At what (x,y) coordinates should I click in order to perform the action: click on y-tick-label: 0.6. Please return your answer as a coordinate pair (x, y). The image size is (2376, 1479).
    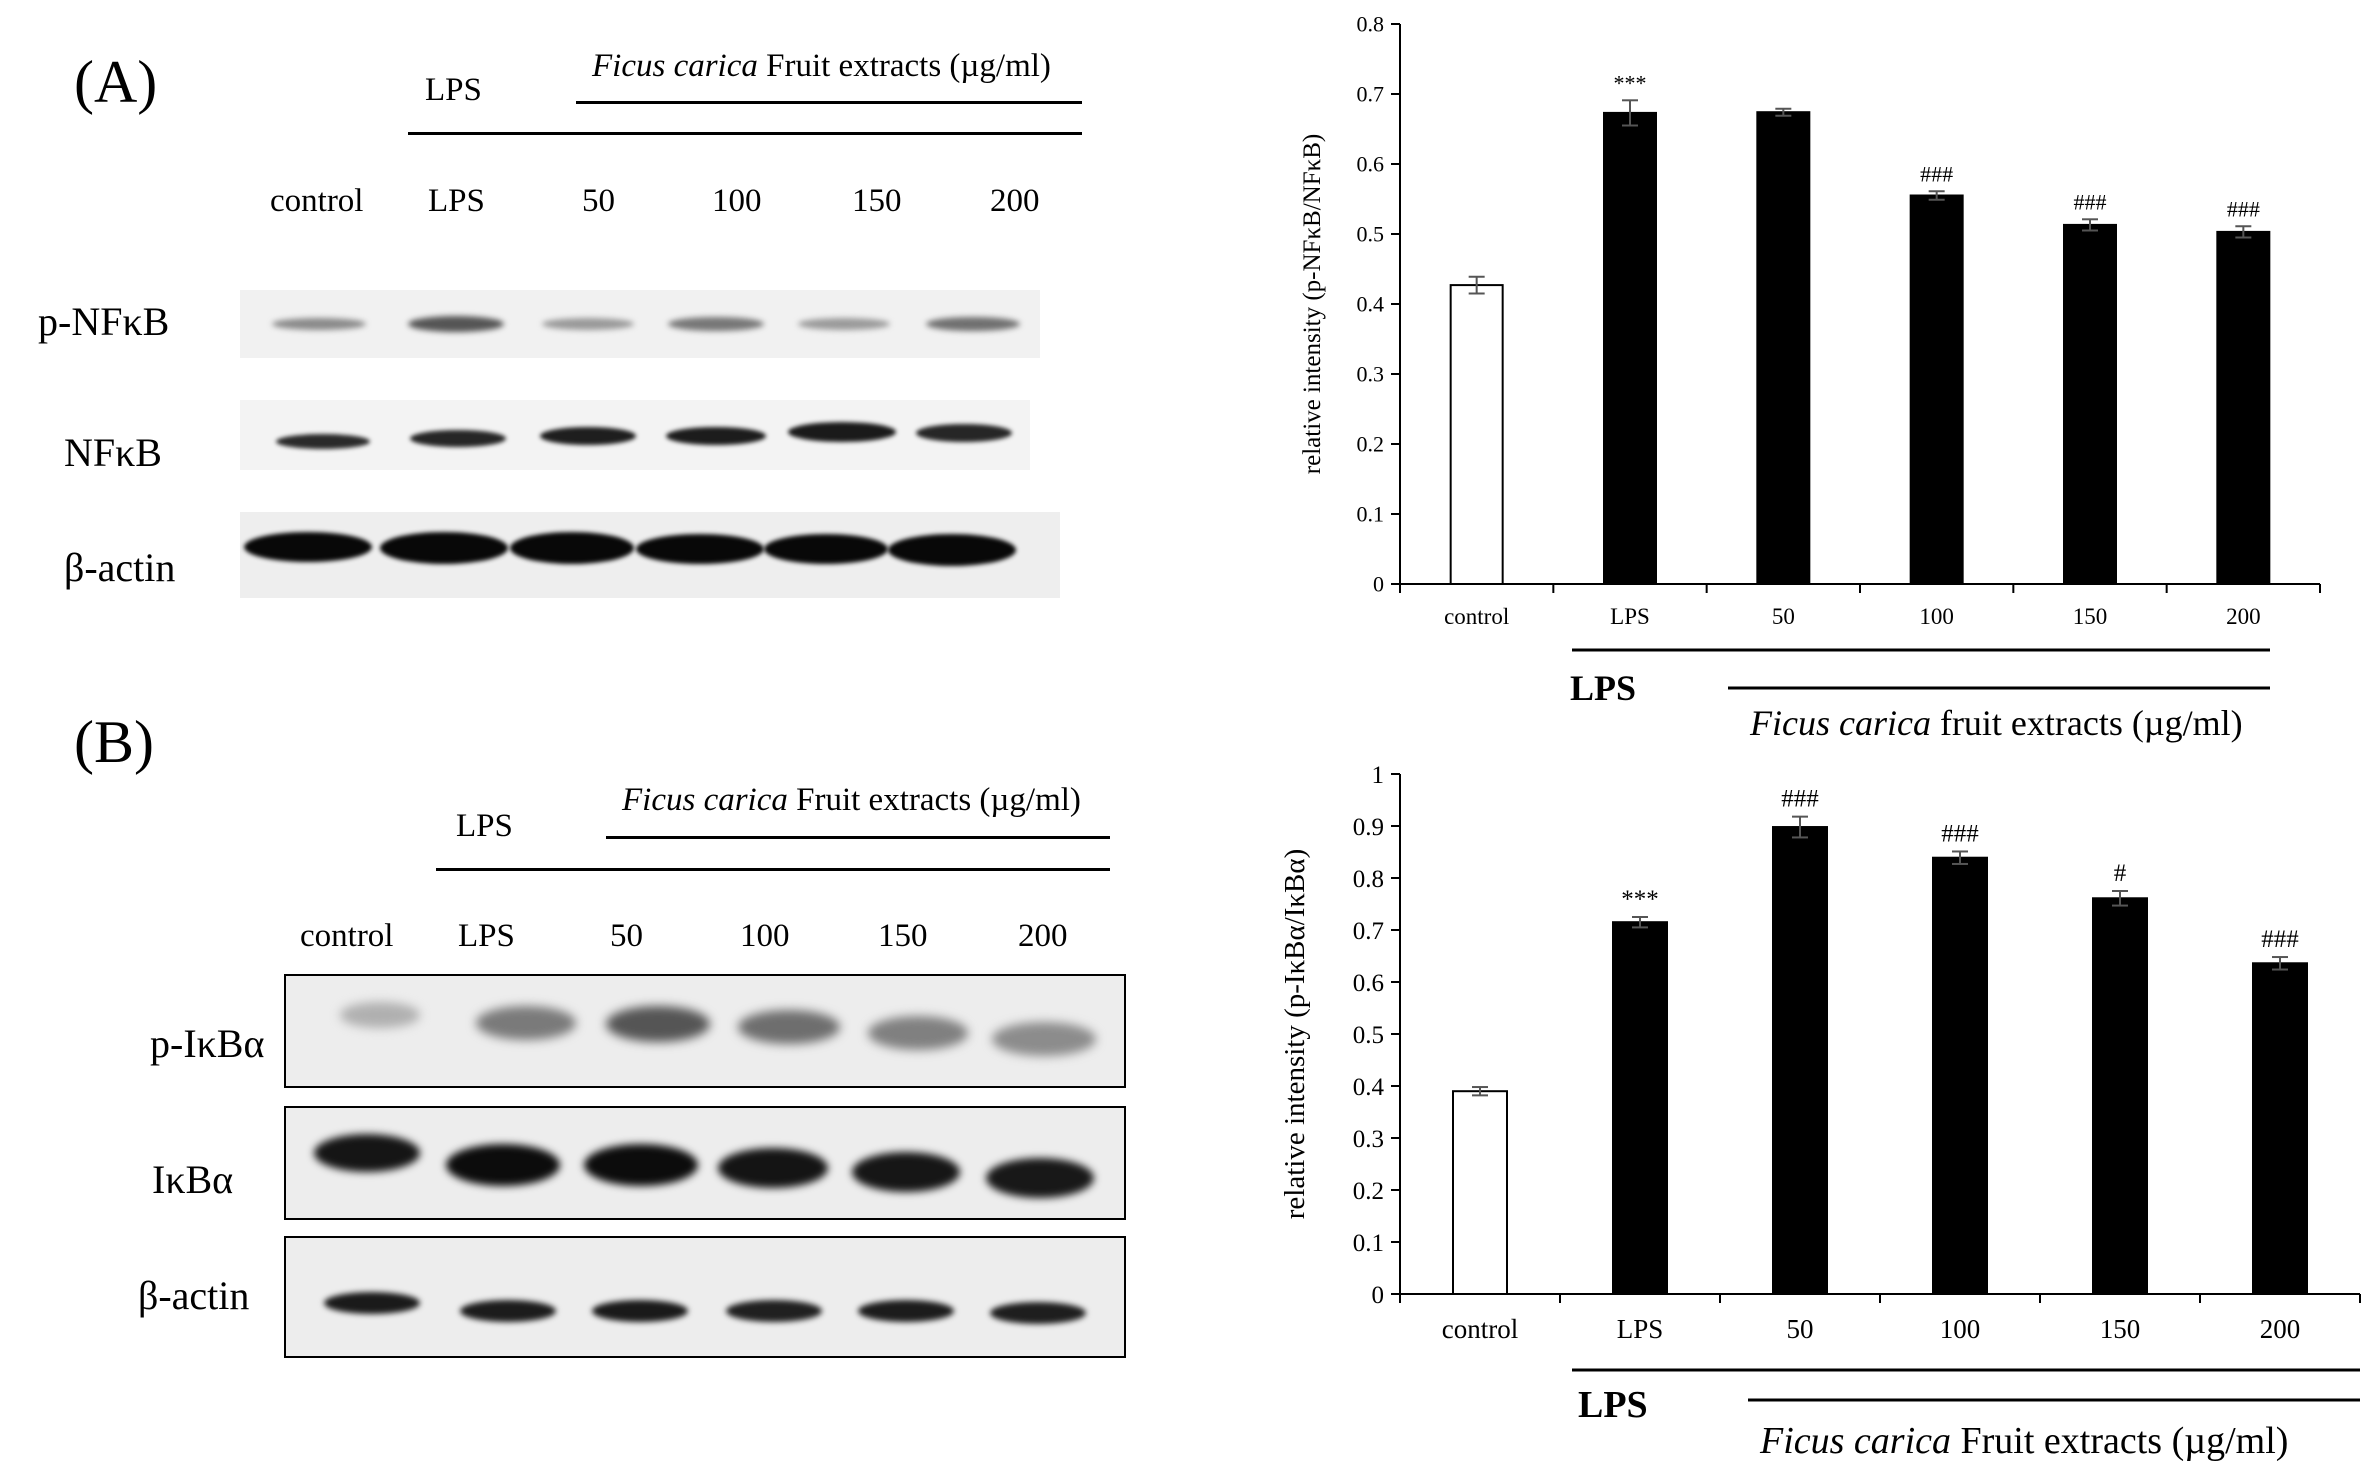
    Looking at the image, I should click on (1371, 164).